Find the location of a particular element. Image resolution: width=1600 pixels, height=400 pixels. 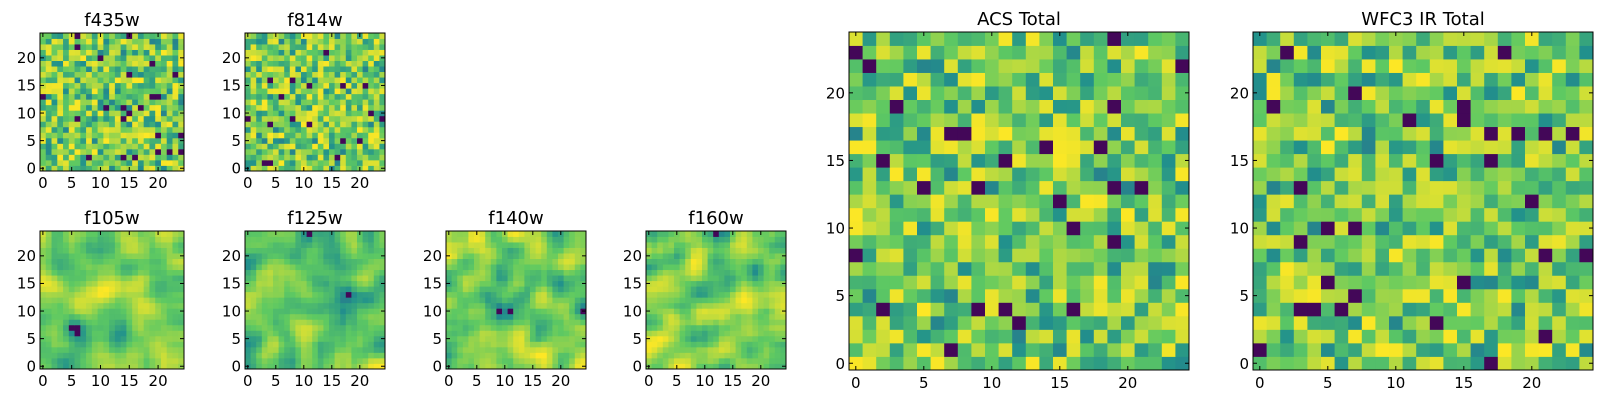

axes-frame is located at coordinates (112, 102).